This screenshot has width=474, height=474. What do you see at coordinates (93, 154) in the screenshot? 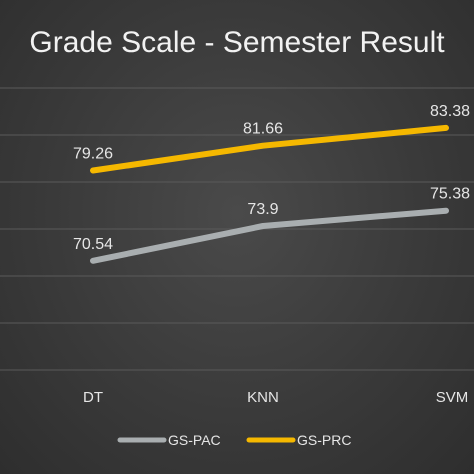
I see `data-label: 79.26` at bounding box center [93, 154].